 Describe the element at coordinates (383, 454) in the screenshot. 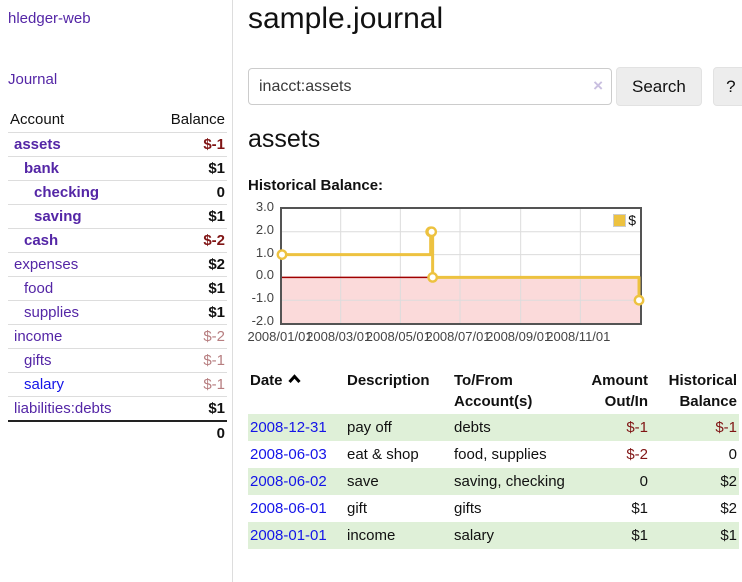

I see `transaction-description: eat & shop` at that location.